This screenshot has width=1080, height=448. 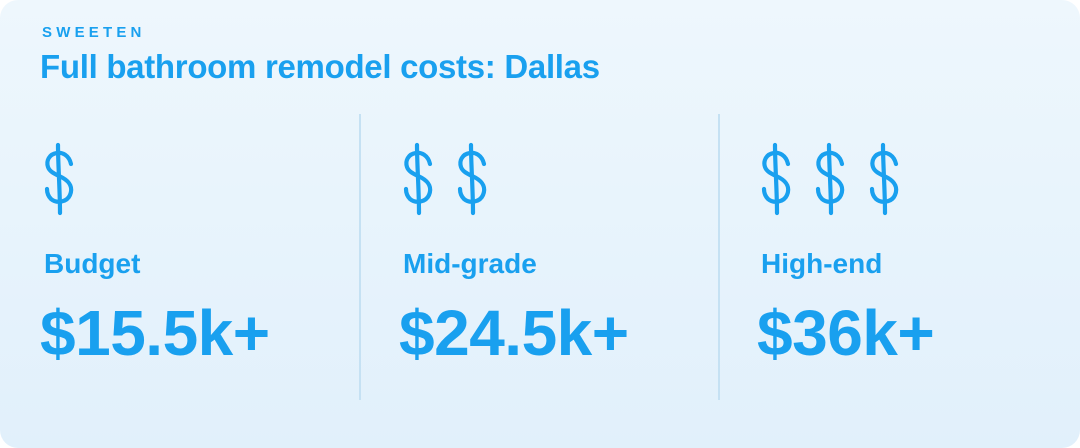 I want to click on tier-price: $36k+, so click(x=846, y=333).